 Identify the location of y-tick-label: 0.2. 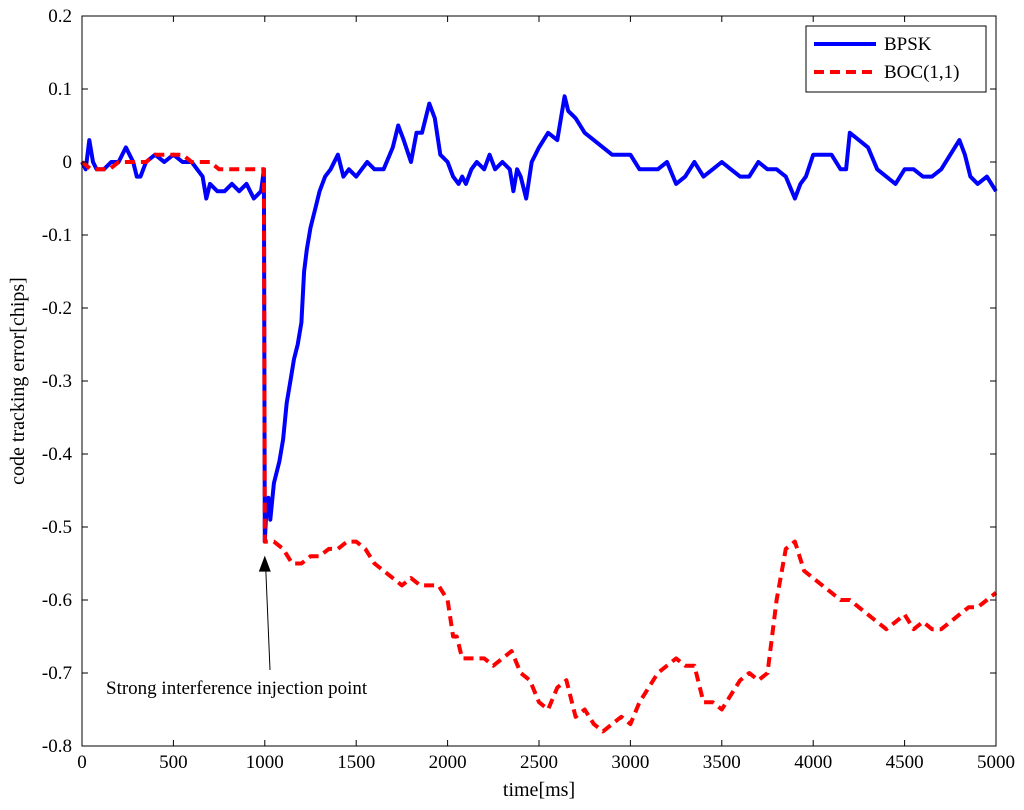
(60, 16).